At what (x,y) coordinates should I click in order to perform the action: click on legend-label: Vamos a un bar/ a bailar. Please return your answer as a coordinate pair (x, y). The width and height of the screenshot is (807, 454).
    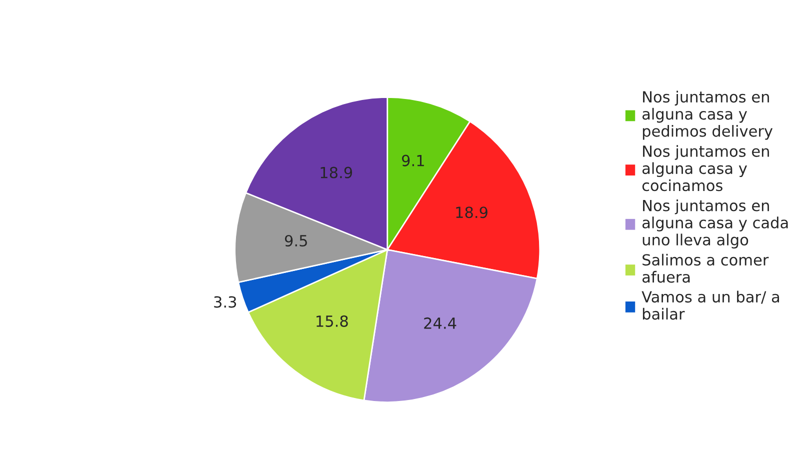
    Looking at the image, I should click on (710, 305).